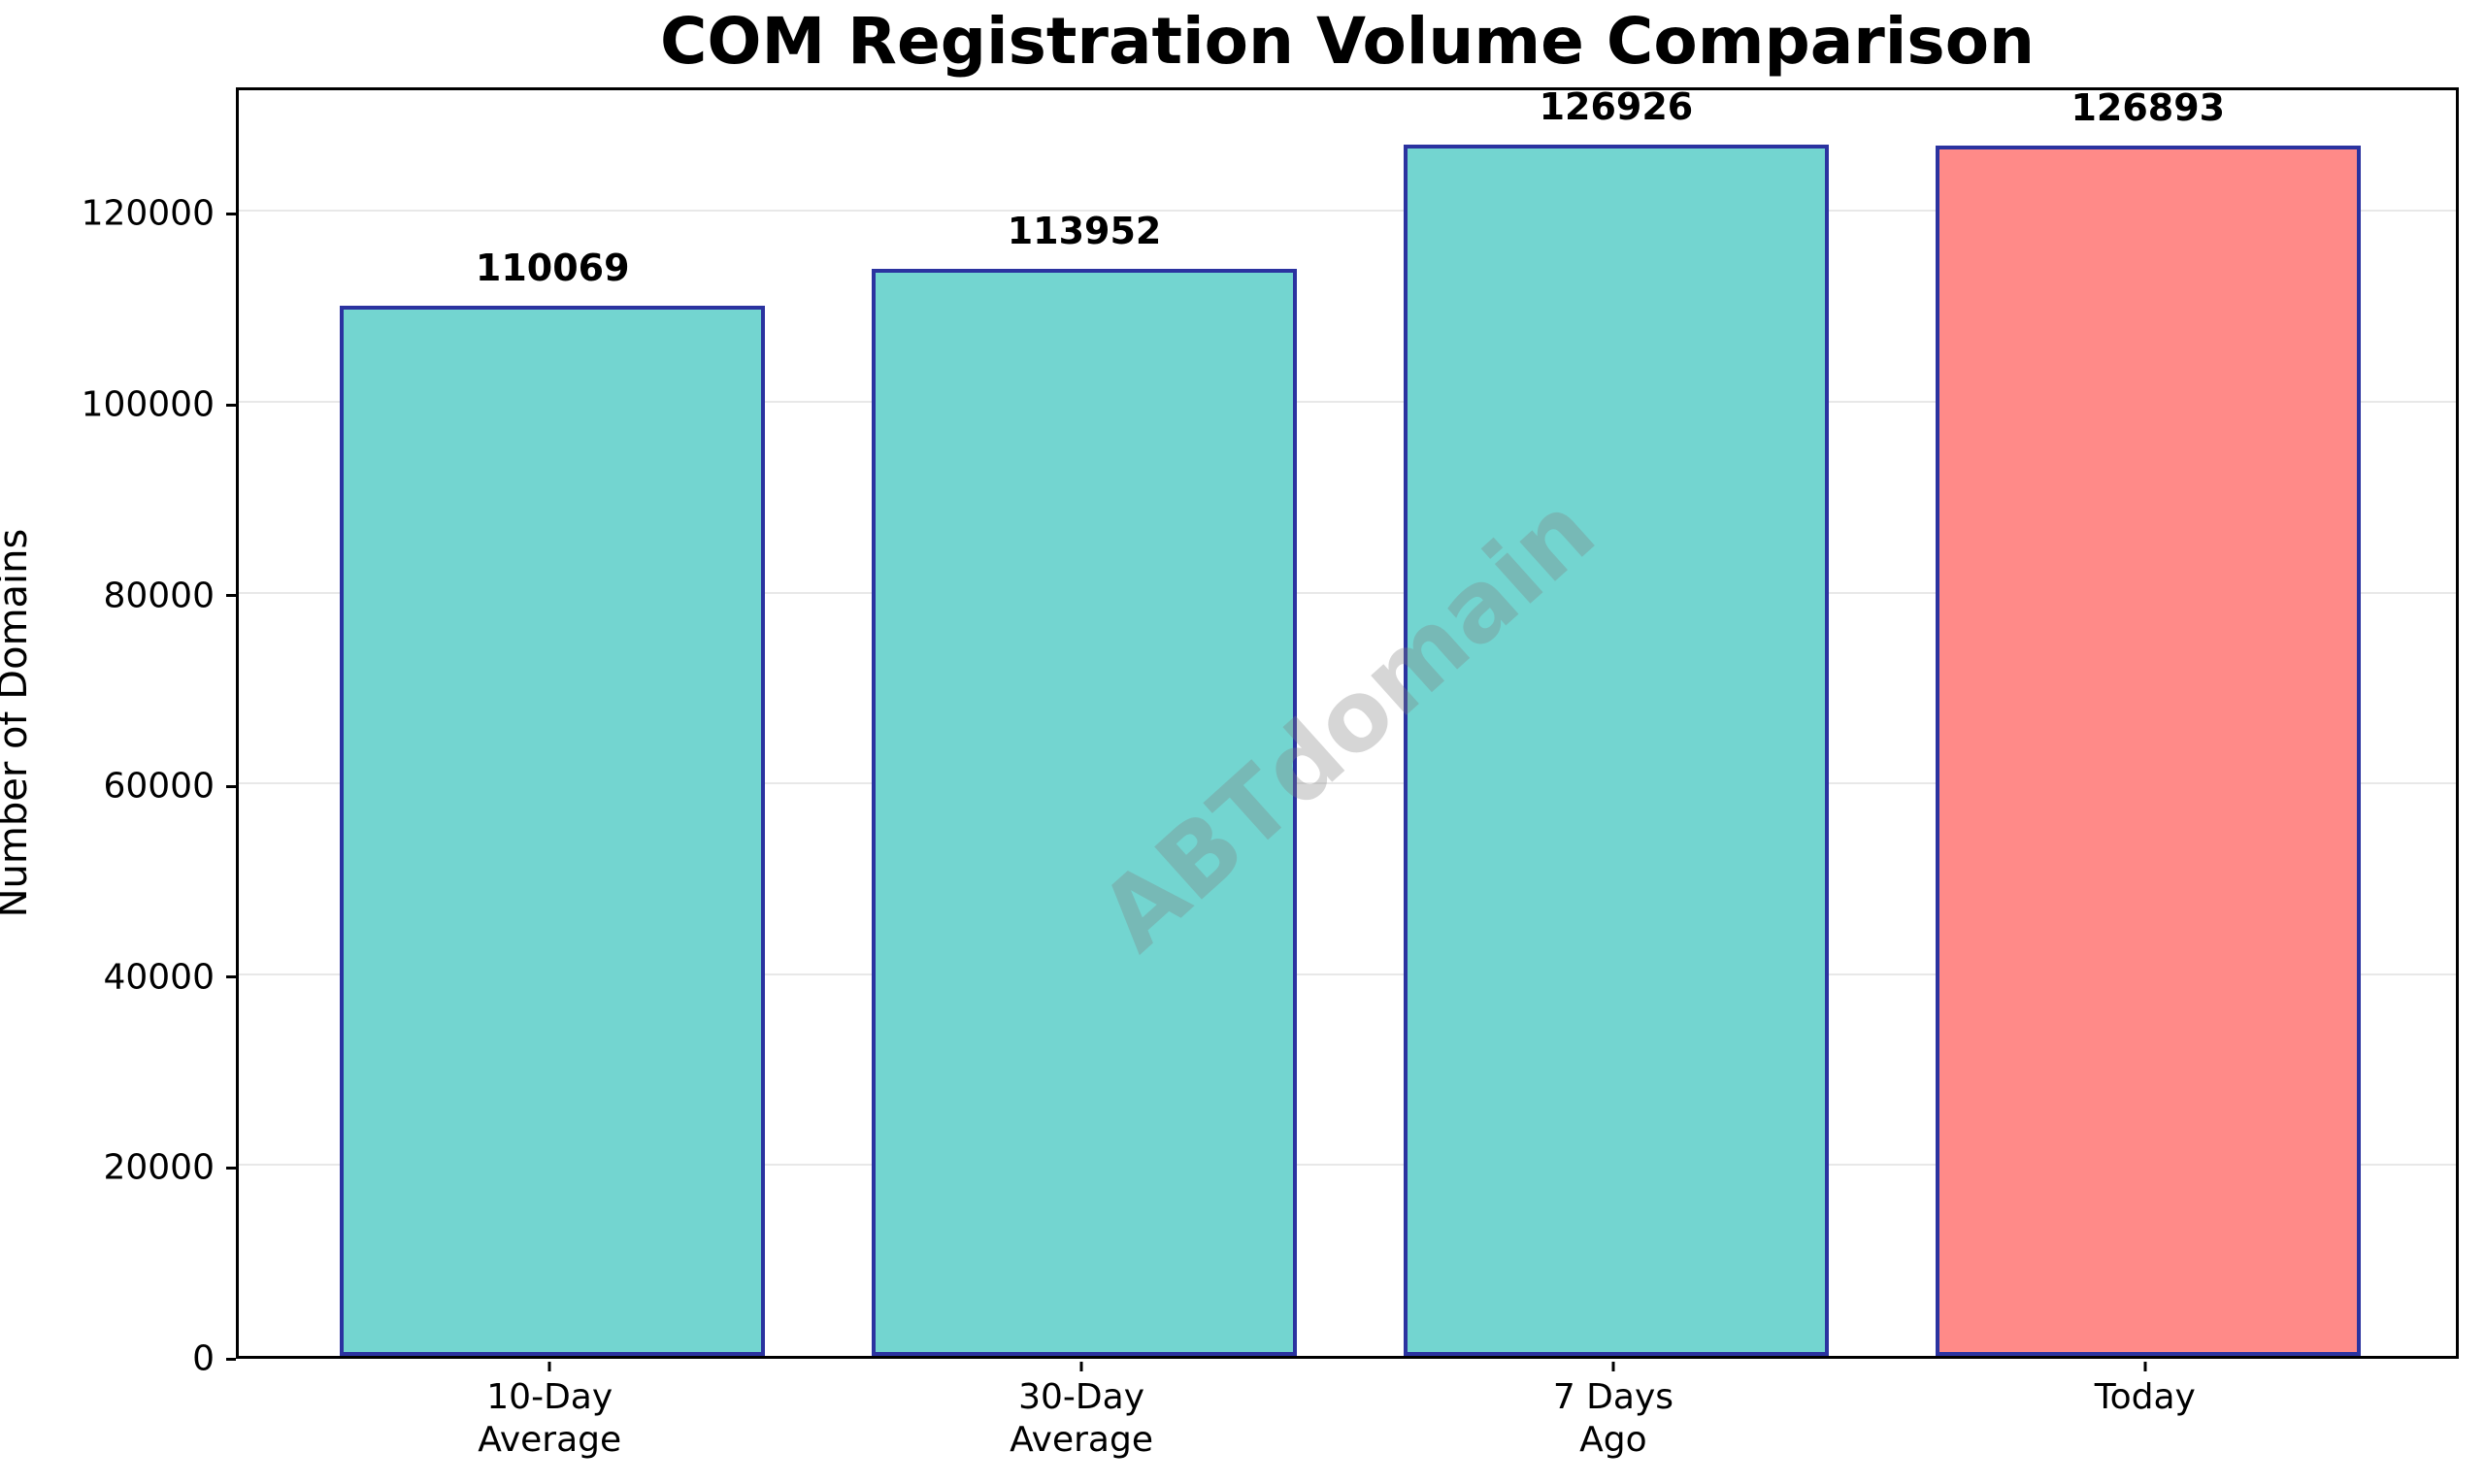 The height and width of the screenshot is (1484, 2485). Describe the element at coordinates (1081, 1366) in the screenshot. I see `x-tick-mark-30-day-average` at that location.